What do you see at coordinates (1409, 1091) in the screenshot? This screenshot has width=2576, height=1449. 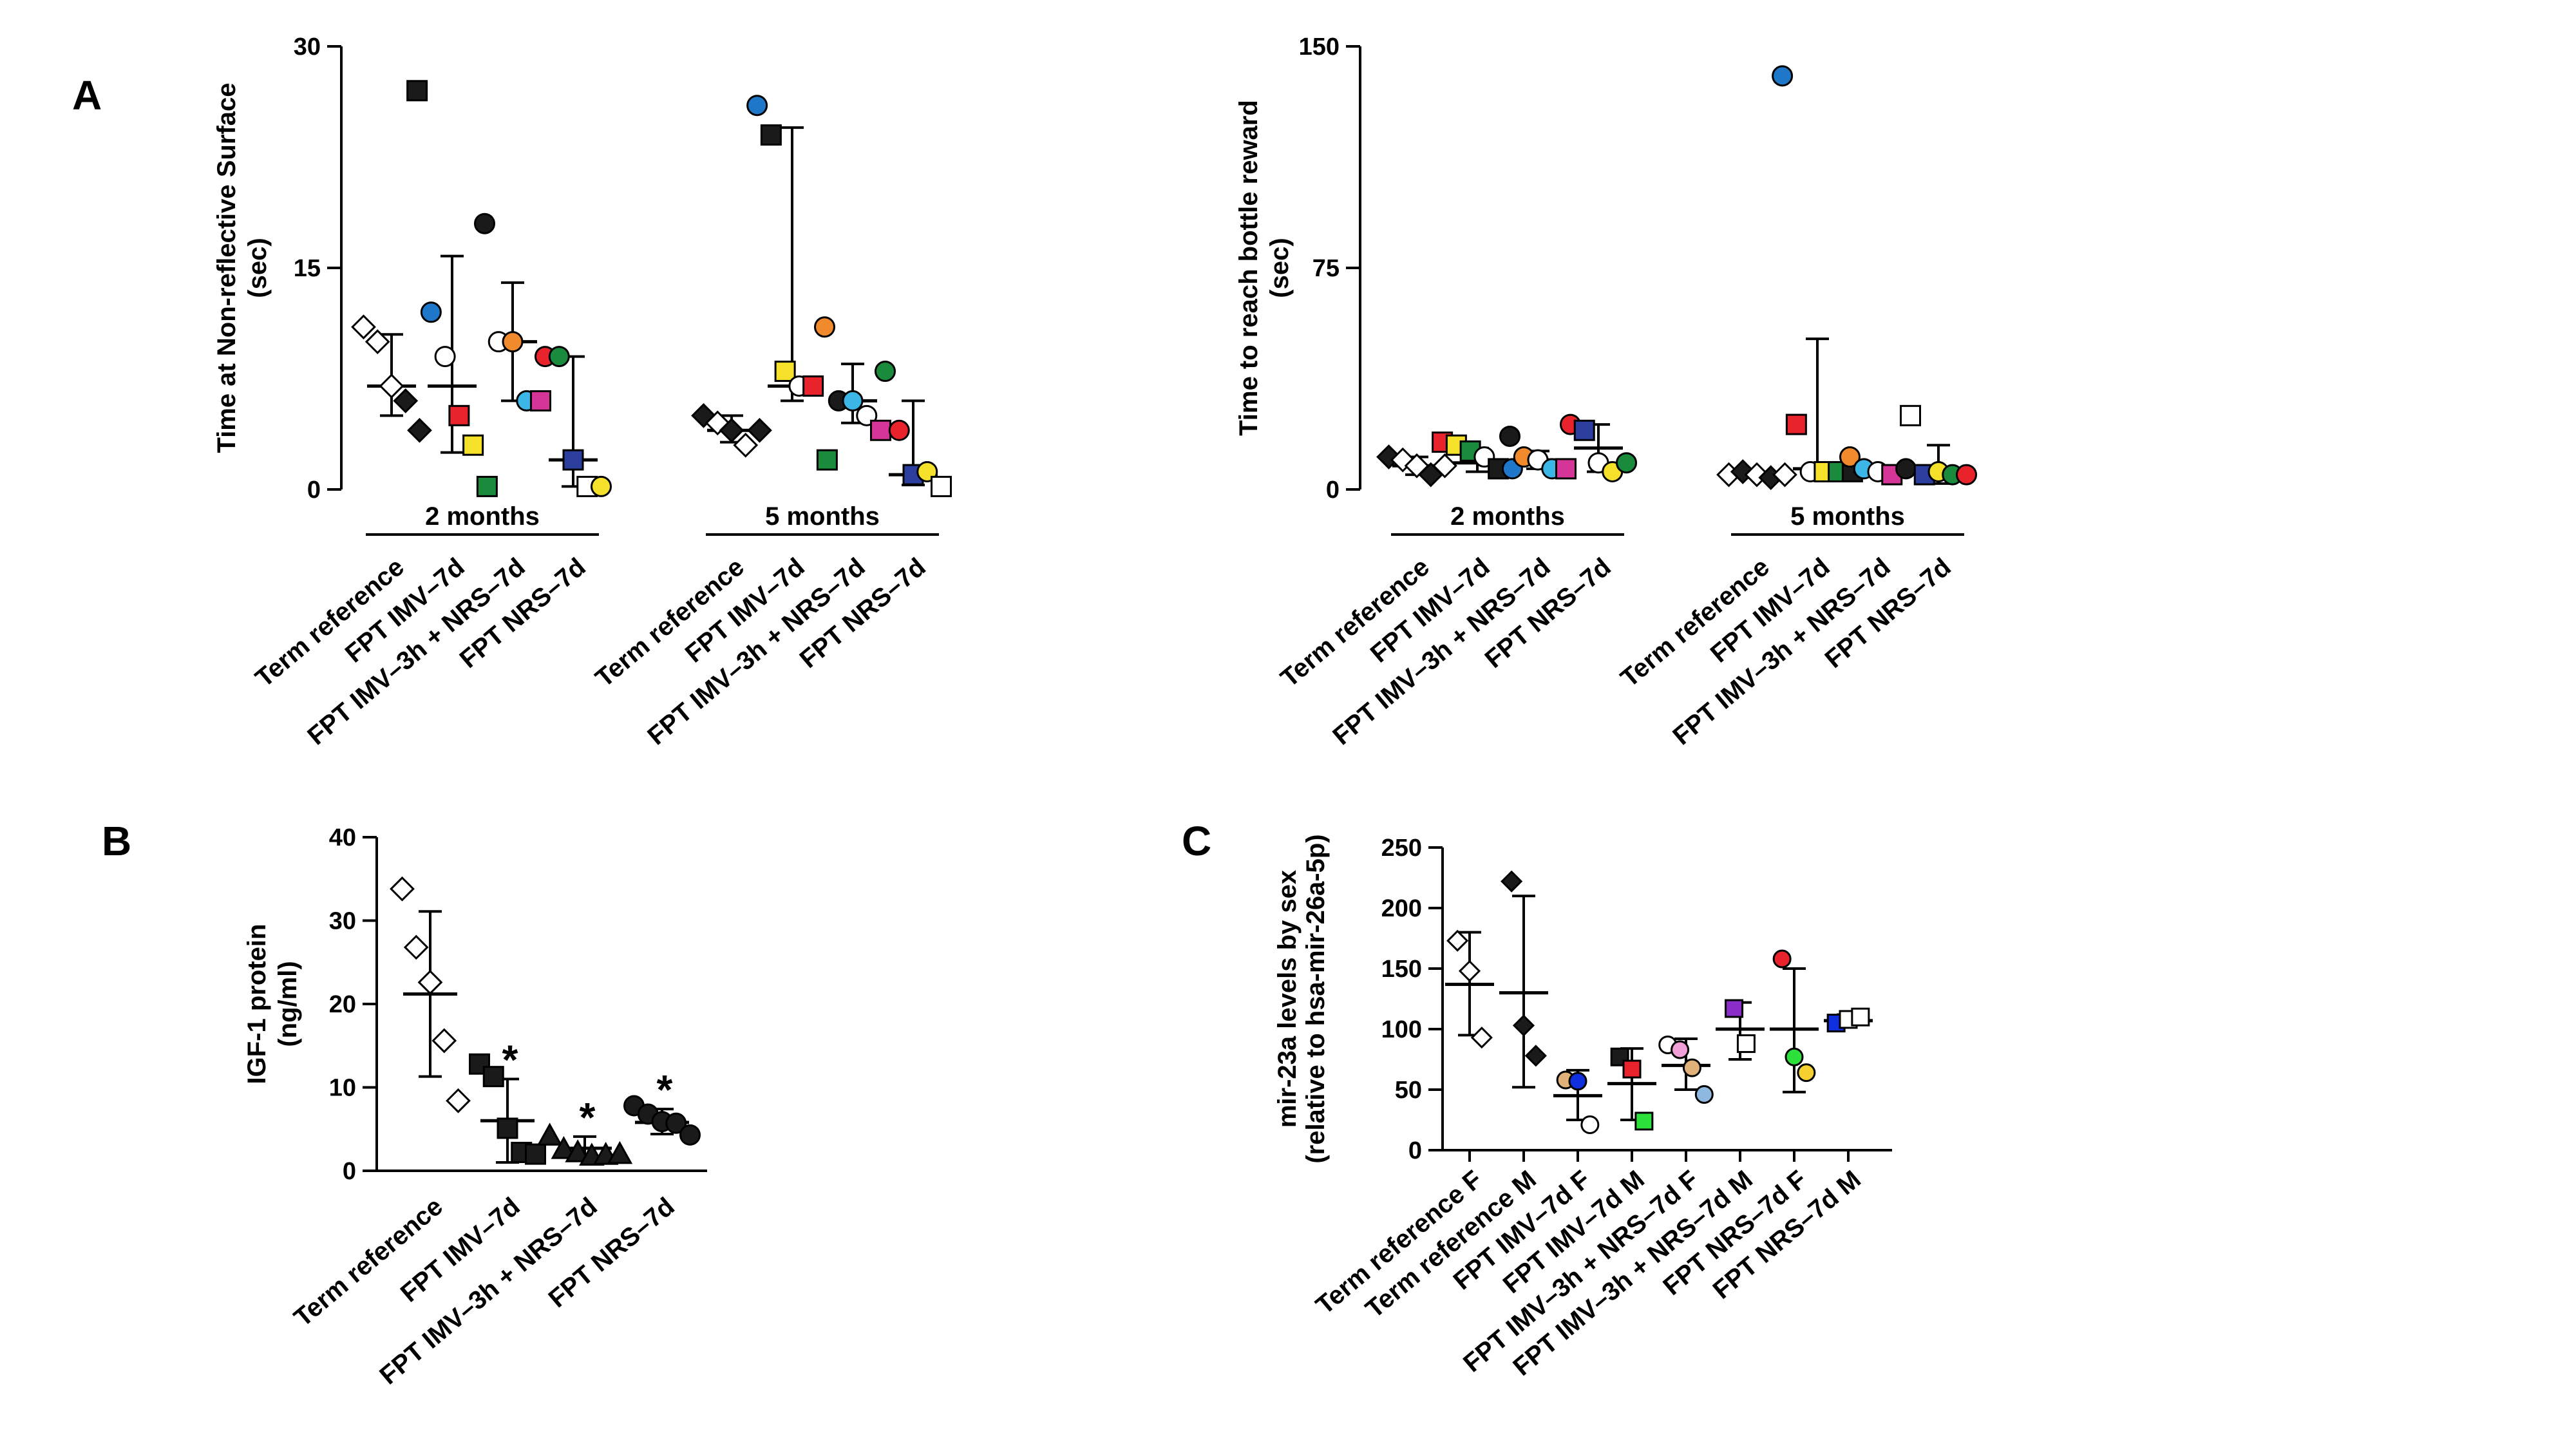 I see `y-tick-label: 50` at bounding box center [1409, 1091].